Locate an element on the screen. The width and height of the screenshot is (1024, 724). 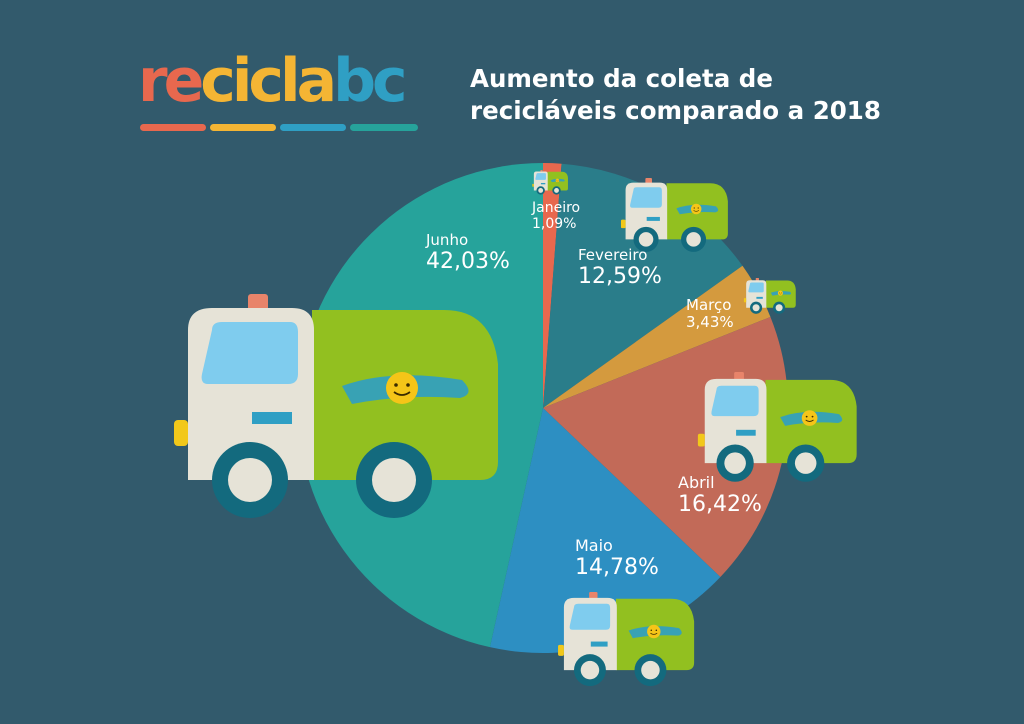
truck-large is located at coordinates (336, 406).